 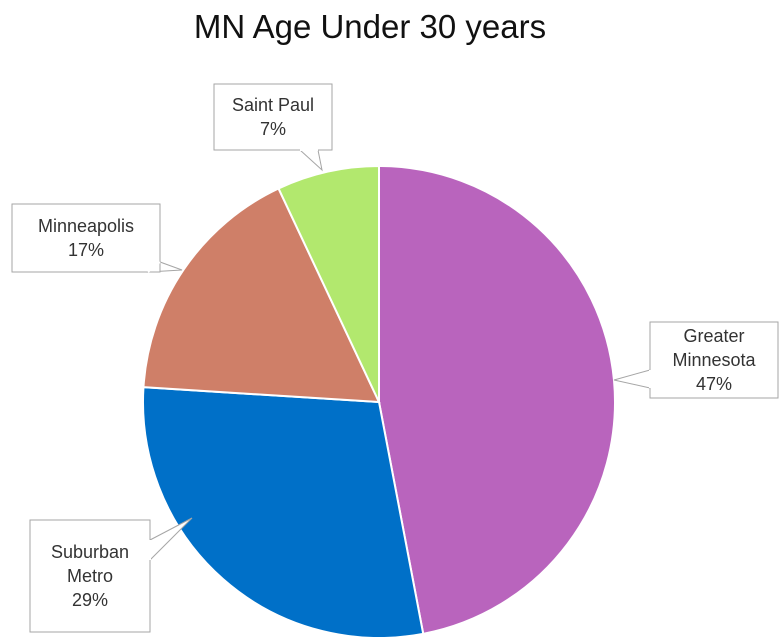 I want to click on data-label: Saint Paul 7%, so click(x=273, y=117).